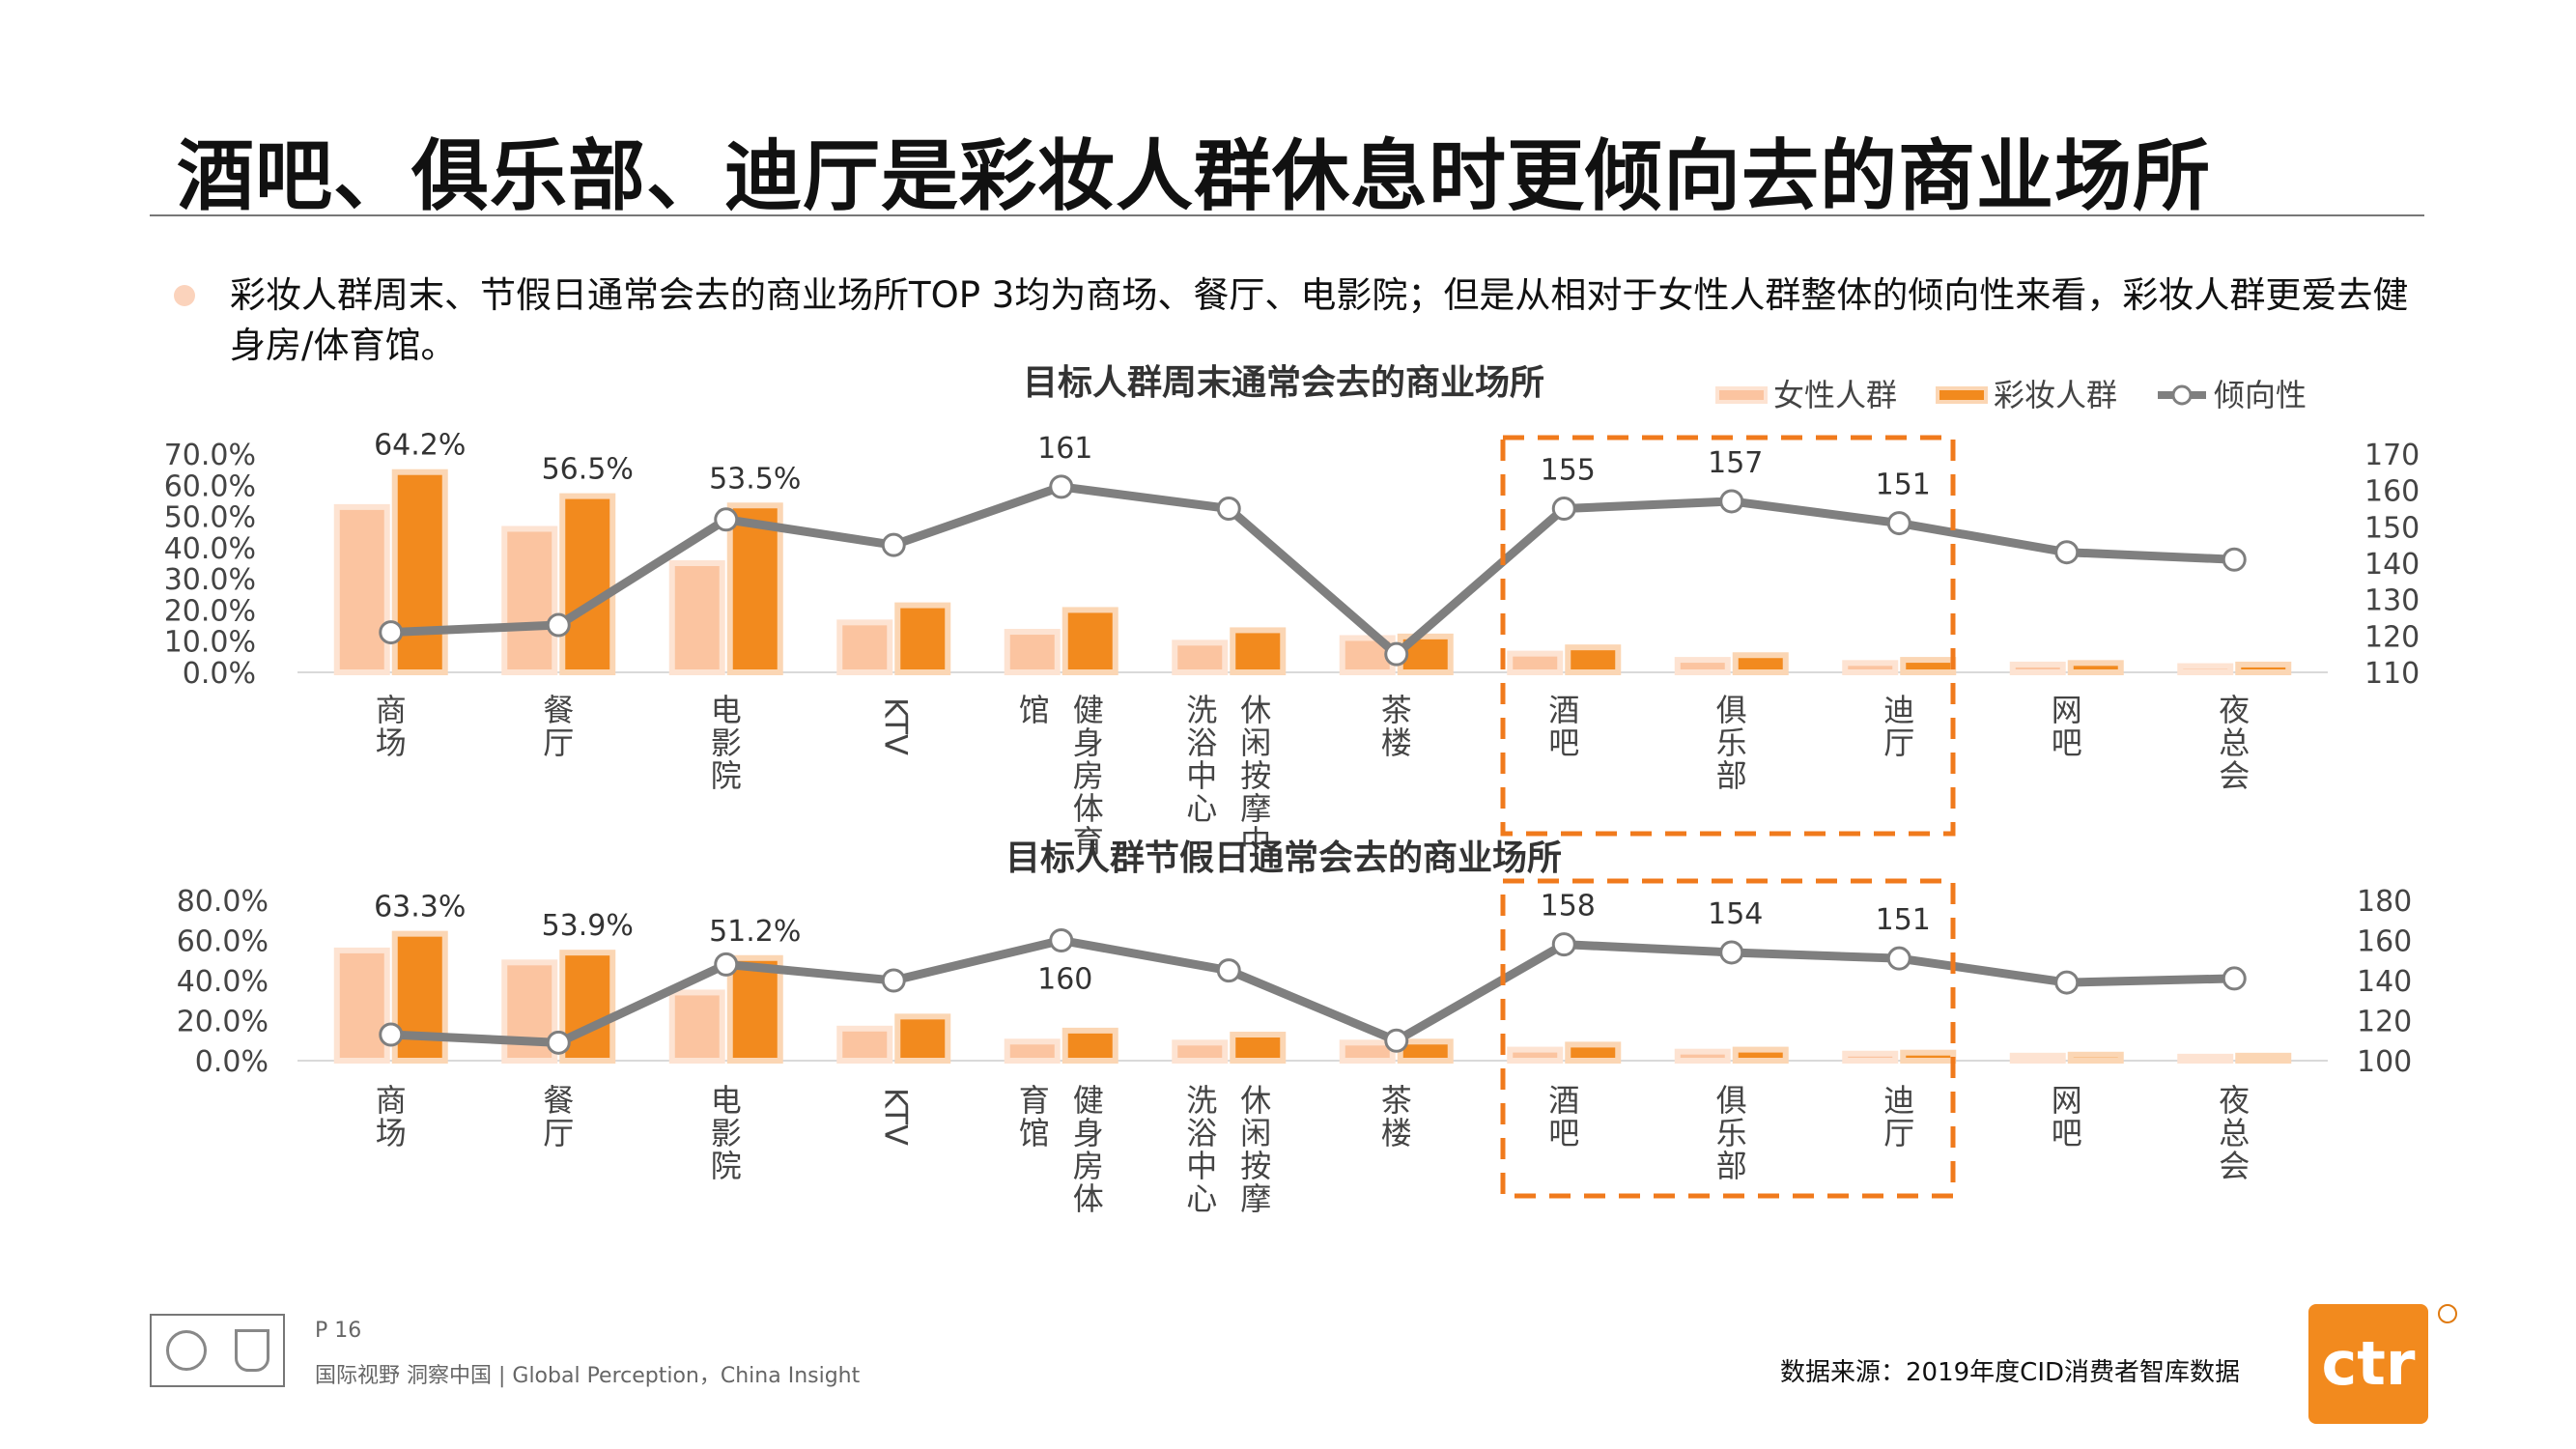 This screenshot has height=1449, width=2576. I want to click on chart1-category-label: 酒, so click(1563, 710).